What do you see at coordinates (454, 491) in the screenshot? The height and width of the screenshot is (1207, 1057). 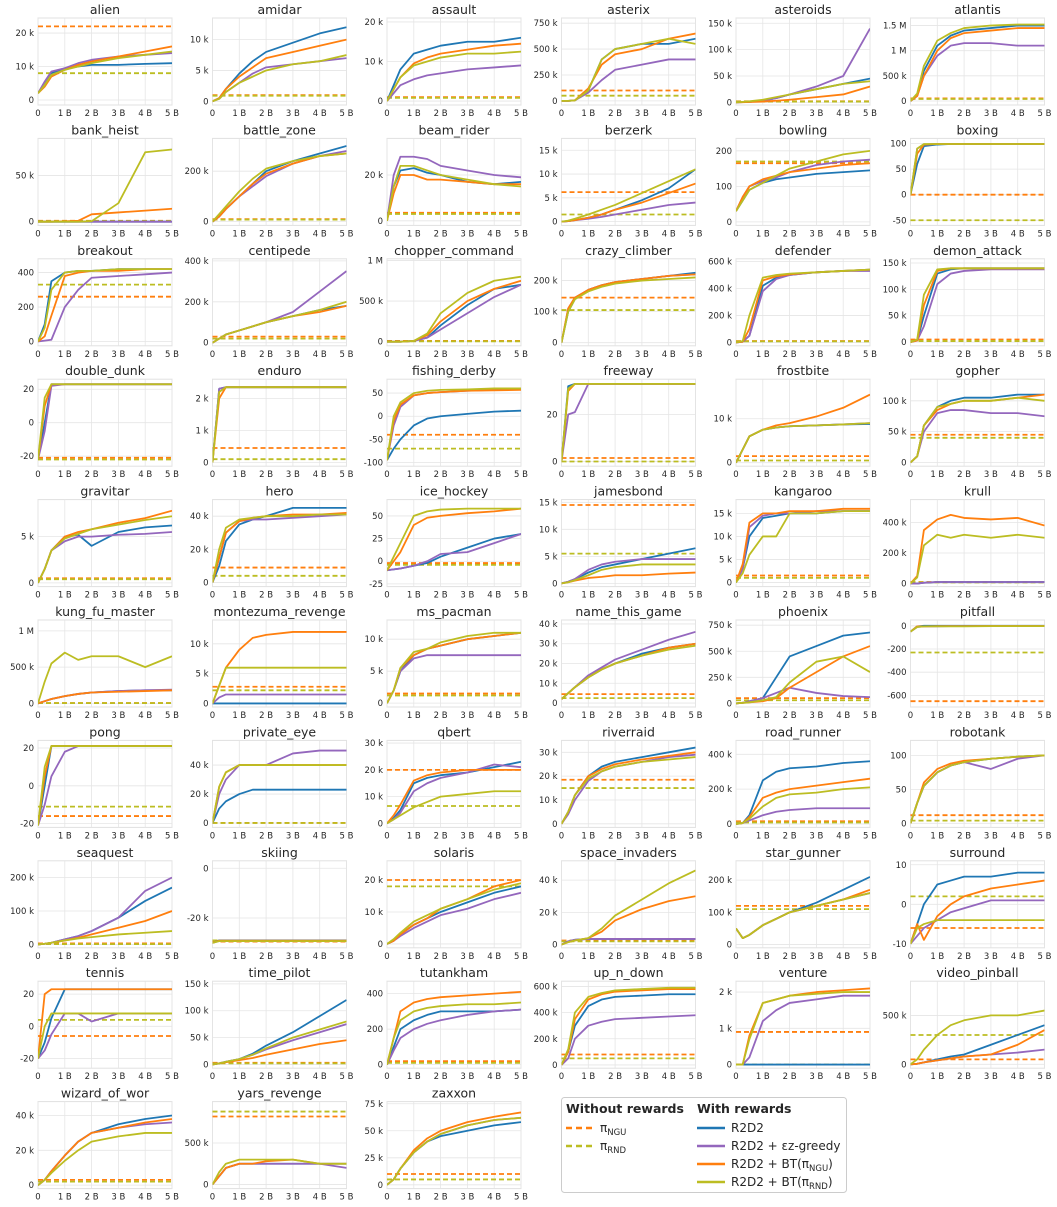 I see `subplot-title: ice_hockey` at bounding box center [454, 491].